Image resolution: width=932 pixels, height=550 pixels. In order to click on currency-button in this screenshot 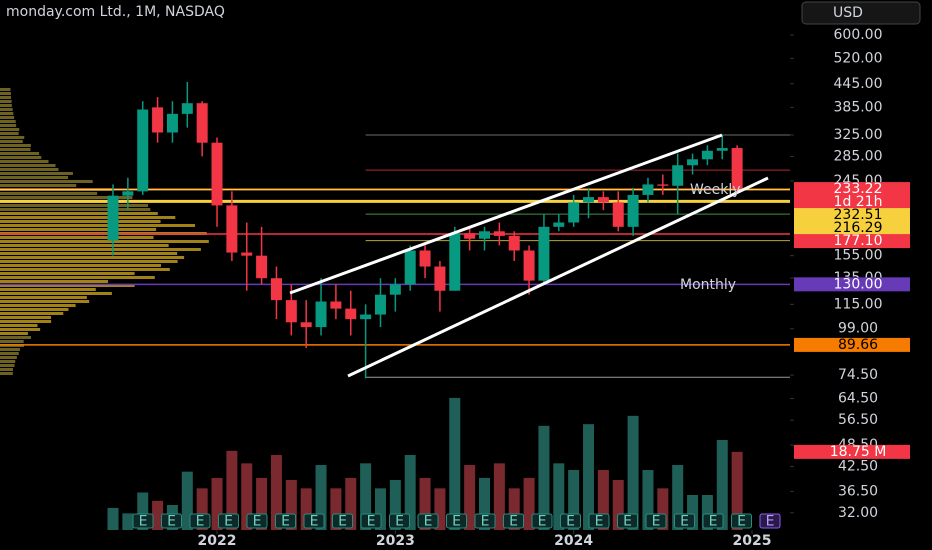, I will do `click(861, 13)`.